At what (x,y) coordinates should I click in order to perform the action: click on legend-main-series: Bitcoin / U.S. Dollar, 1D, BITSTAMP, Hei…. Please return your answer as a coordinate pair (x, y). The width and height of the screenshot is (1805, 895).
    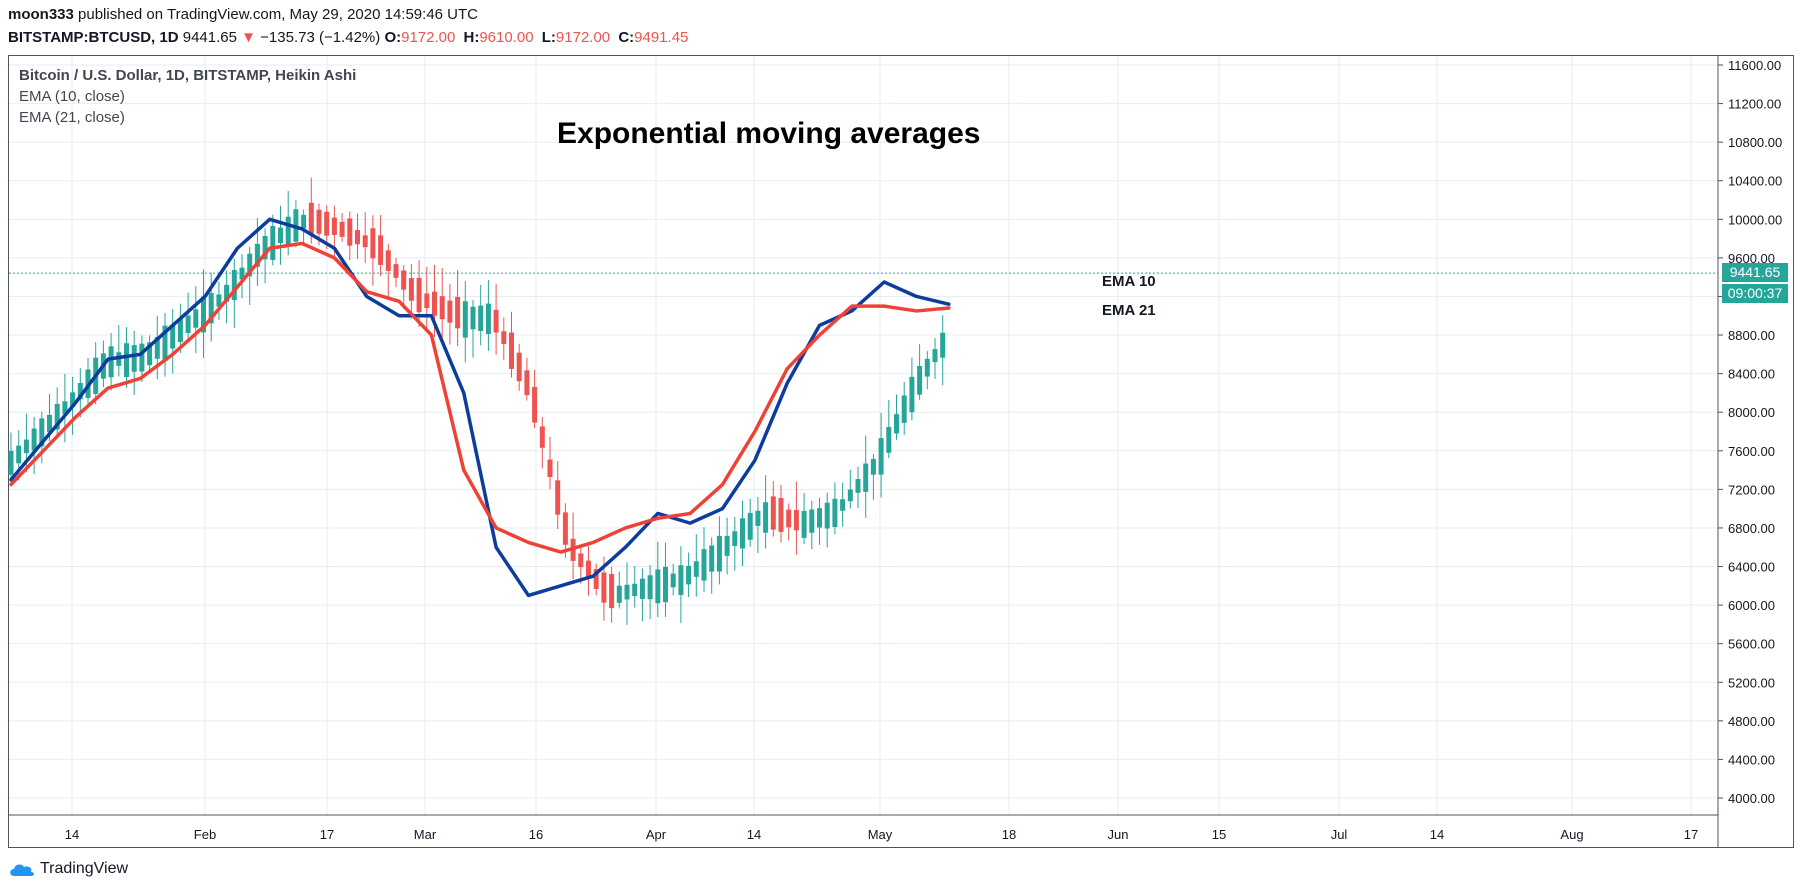
    Looking at the image, I should click on (188, 75).